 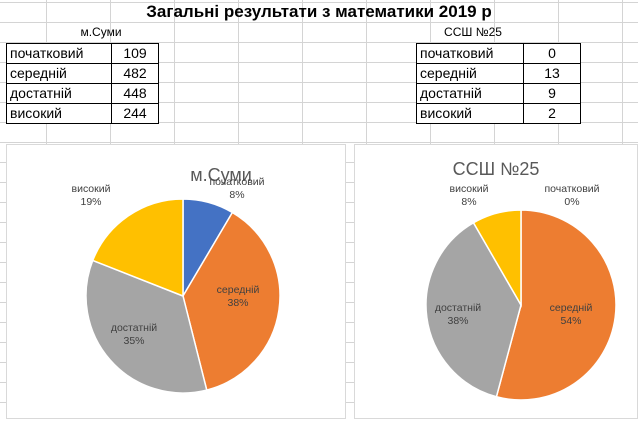 I want to click on table-cell-value: 13, so click(x=552, y=73).